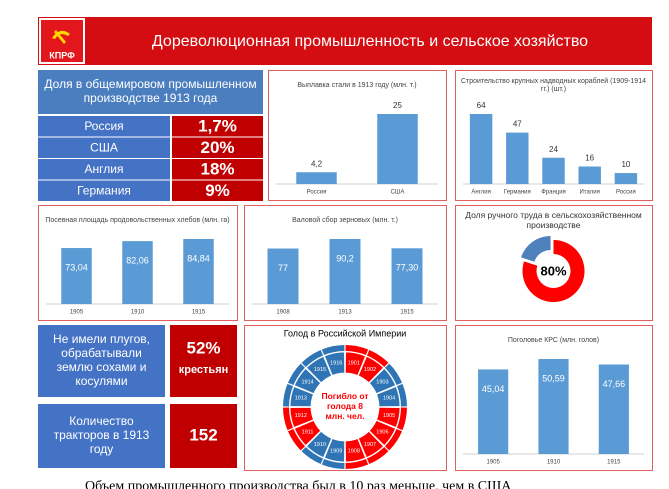  What do you see at coordinates (397, 105) in the screenshot?
I see `data-label: 25` at bounding box center [397, 105].